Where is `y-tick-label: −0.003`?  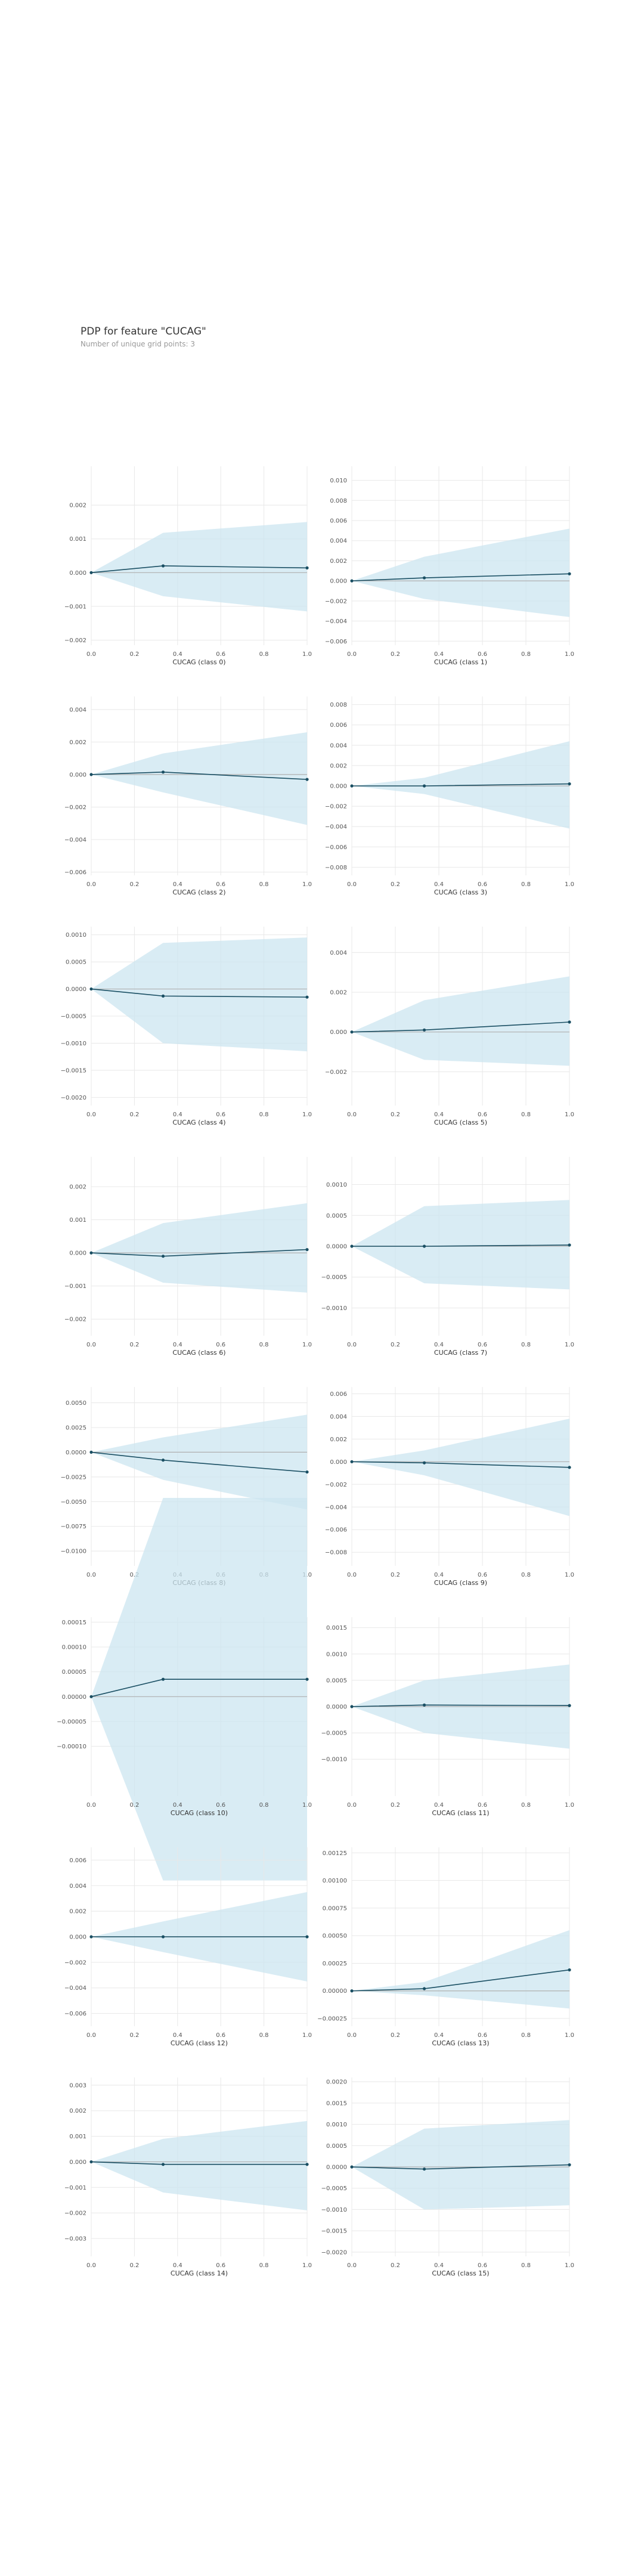 y-tick-label: −0.003 is located at coordinates (75, 2239).